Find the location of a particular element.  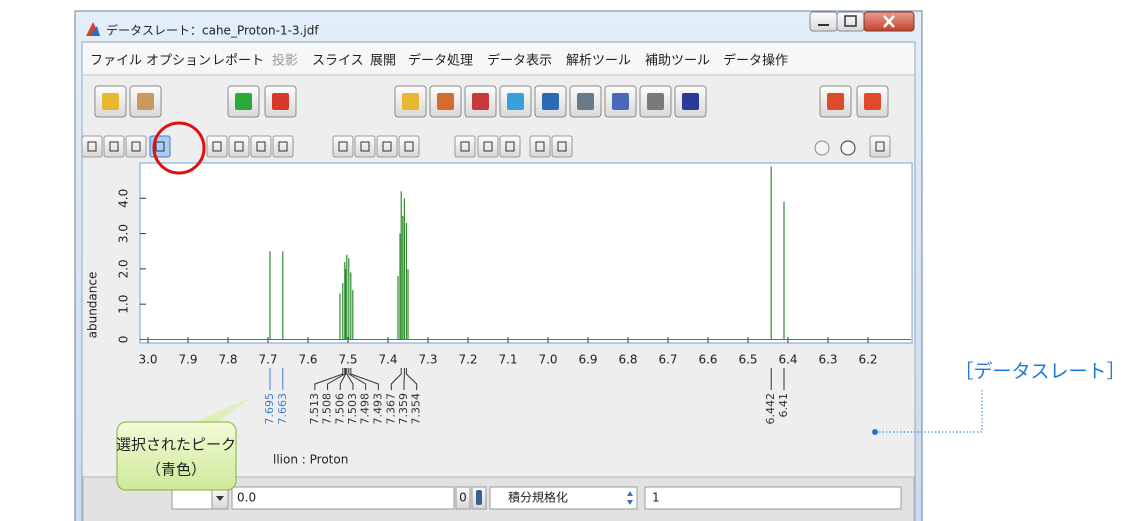

peak-label: 7.695 is located at coordinates (269, 409).